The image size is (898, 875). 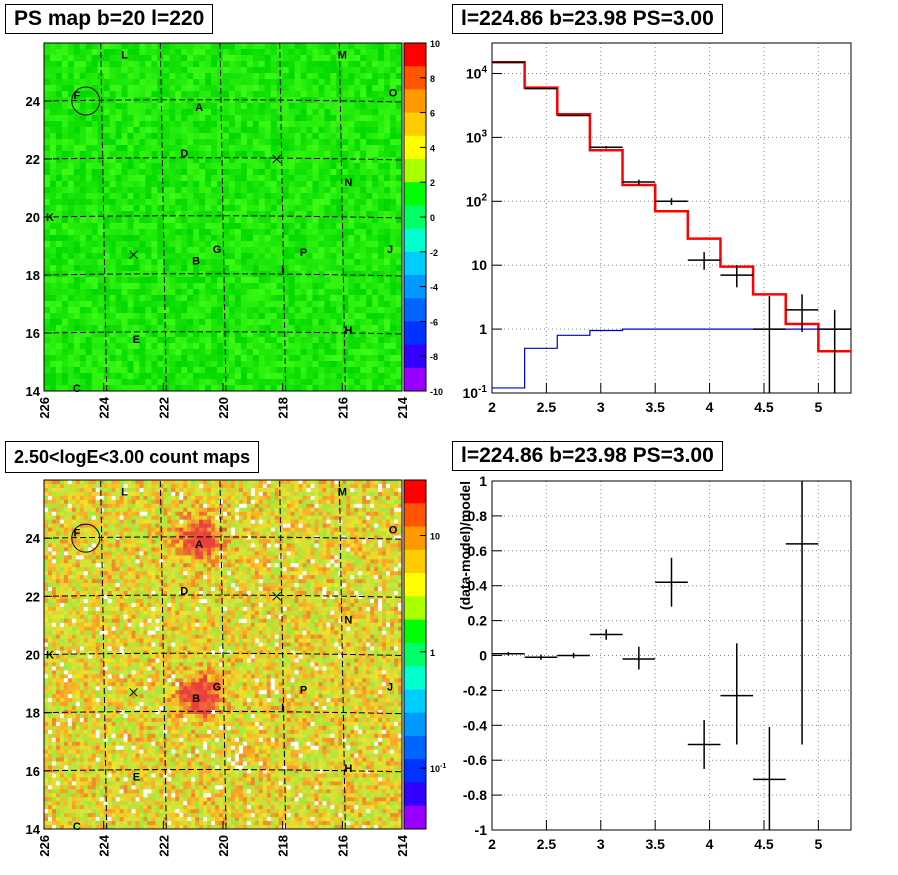 I want to click on colorbar-swatch, so click(x=415, y=194).